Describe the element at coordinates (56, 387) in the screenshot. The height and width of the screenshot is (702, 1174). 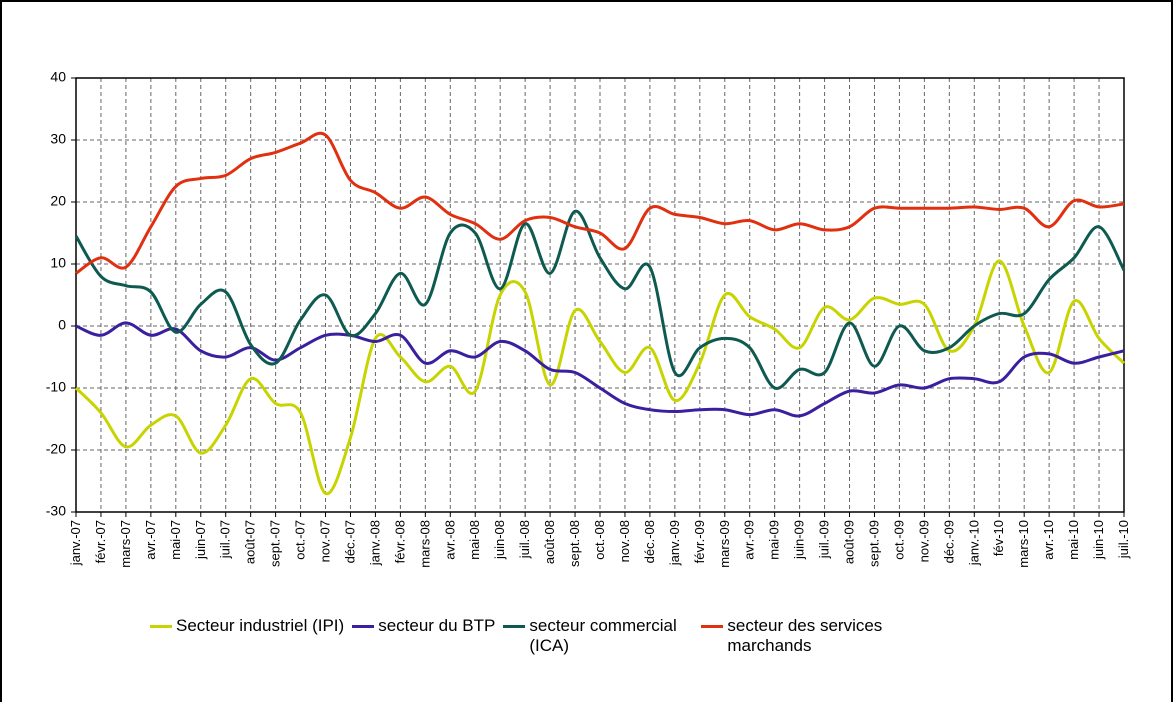
I see `y-tick-label: -10` at that location.